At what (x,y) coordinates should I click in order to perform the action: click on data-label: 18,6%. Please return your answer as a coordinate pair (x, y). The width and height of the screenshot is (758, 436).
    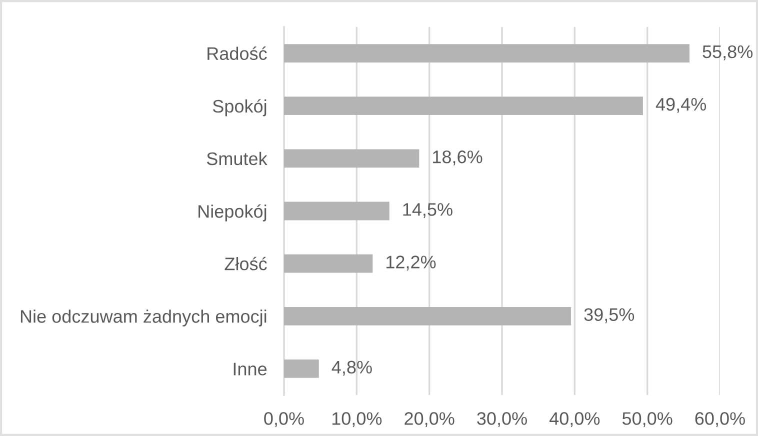
    Looking at the image, I should click on (457, 158).